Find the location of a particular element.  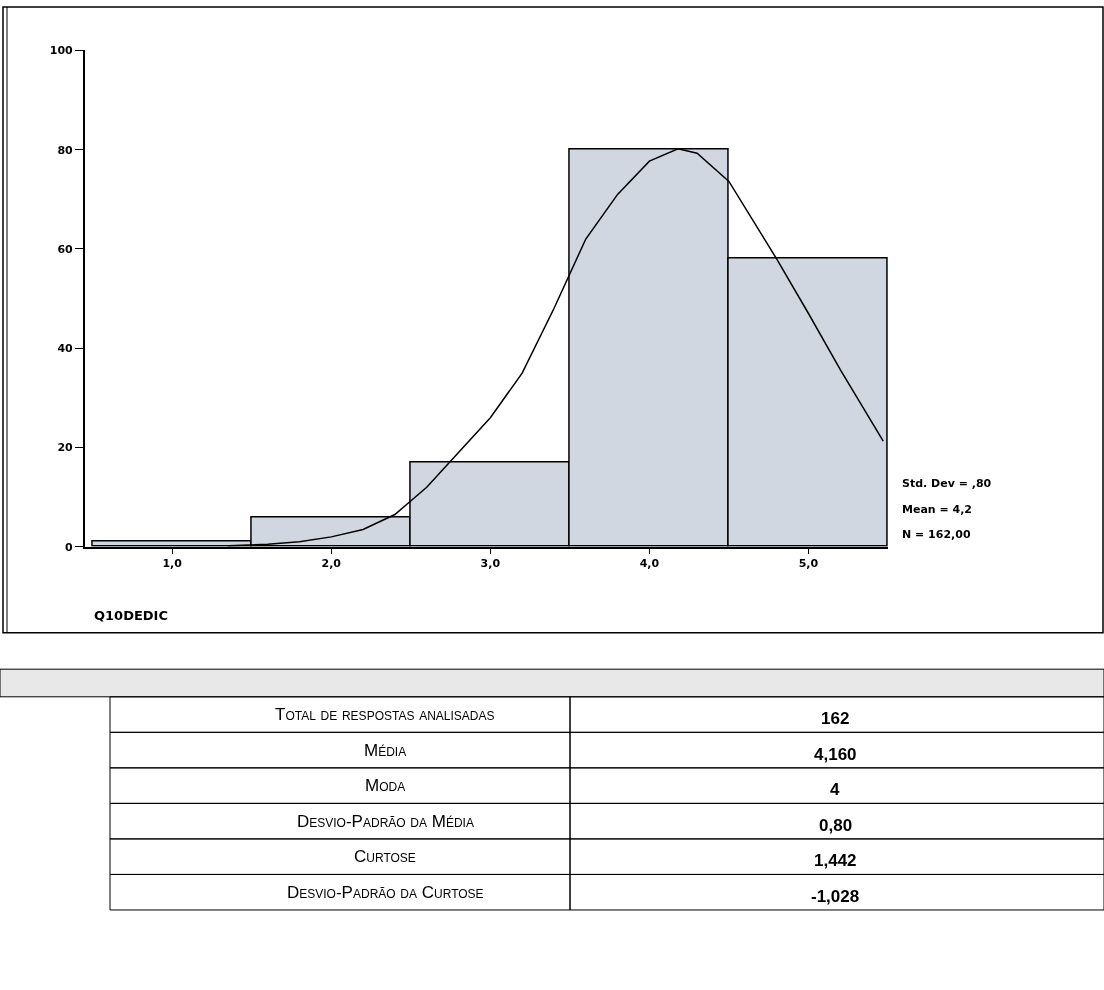

x-axis-title: Q10DEDIC is located at coordinates (131, 615).